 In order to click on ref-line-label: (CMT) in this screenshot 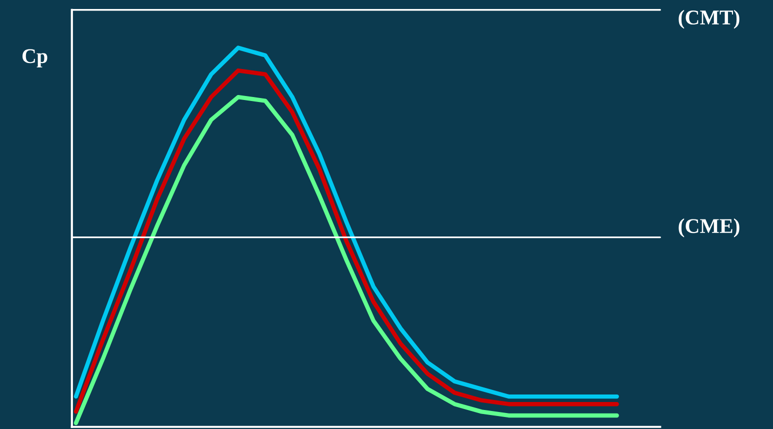, I will do `click(709, 19)`.